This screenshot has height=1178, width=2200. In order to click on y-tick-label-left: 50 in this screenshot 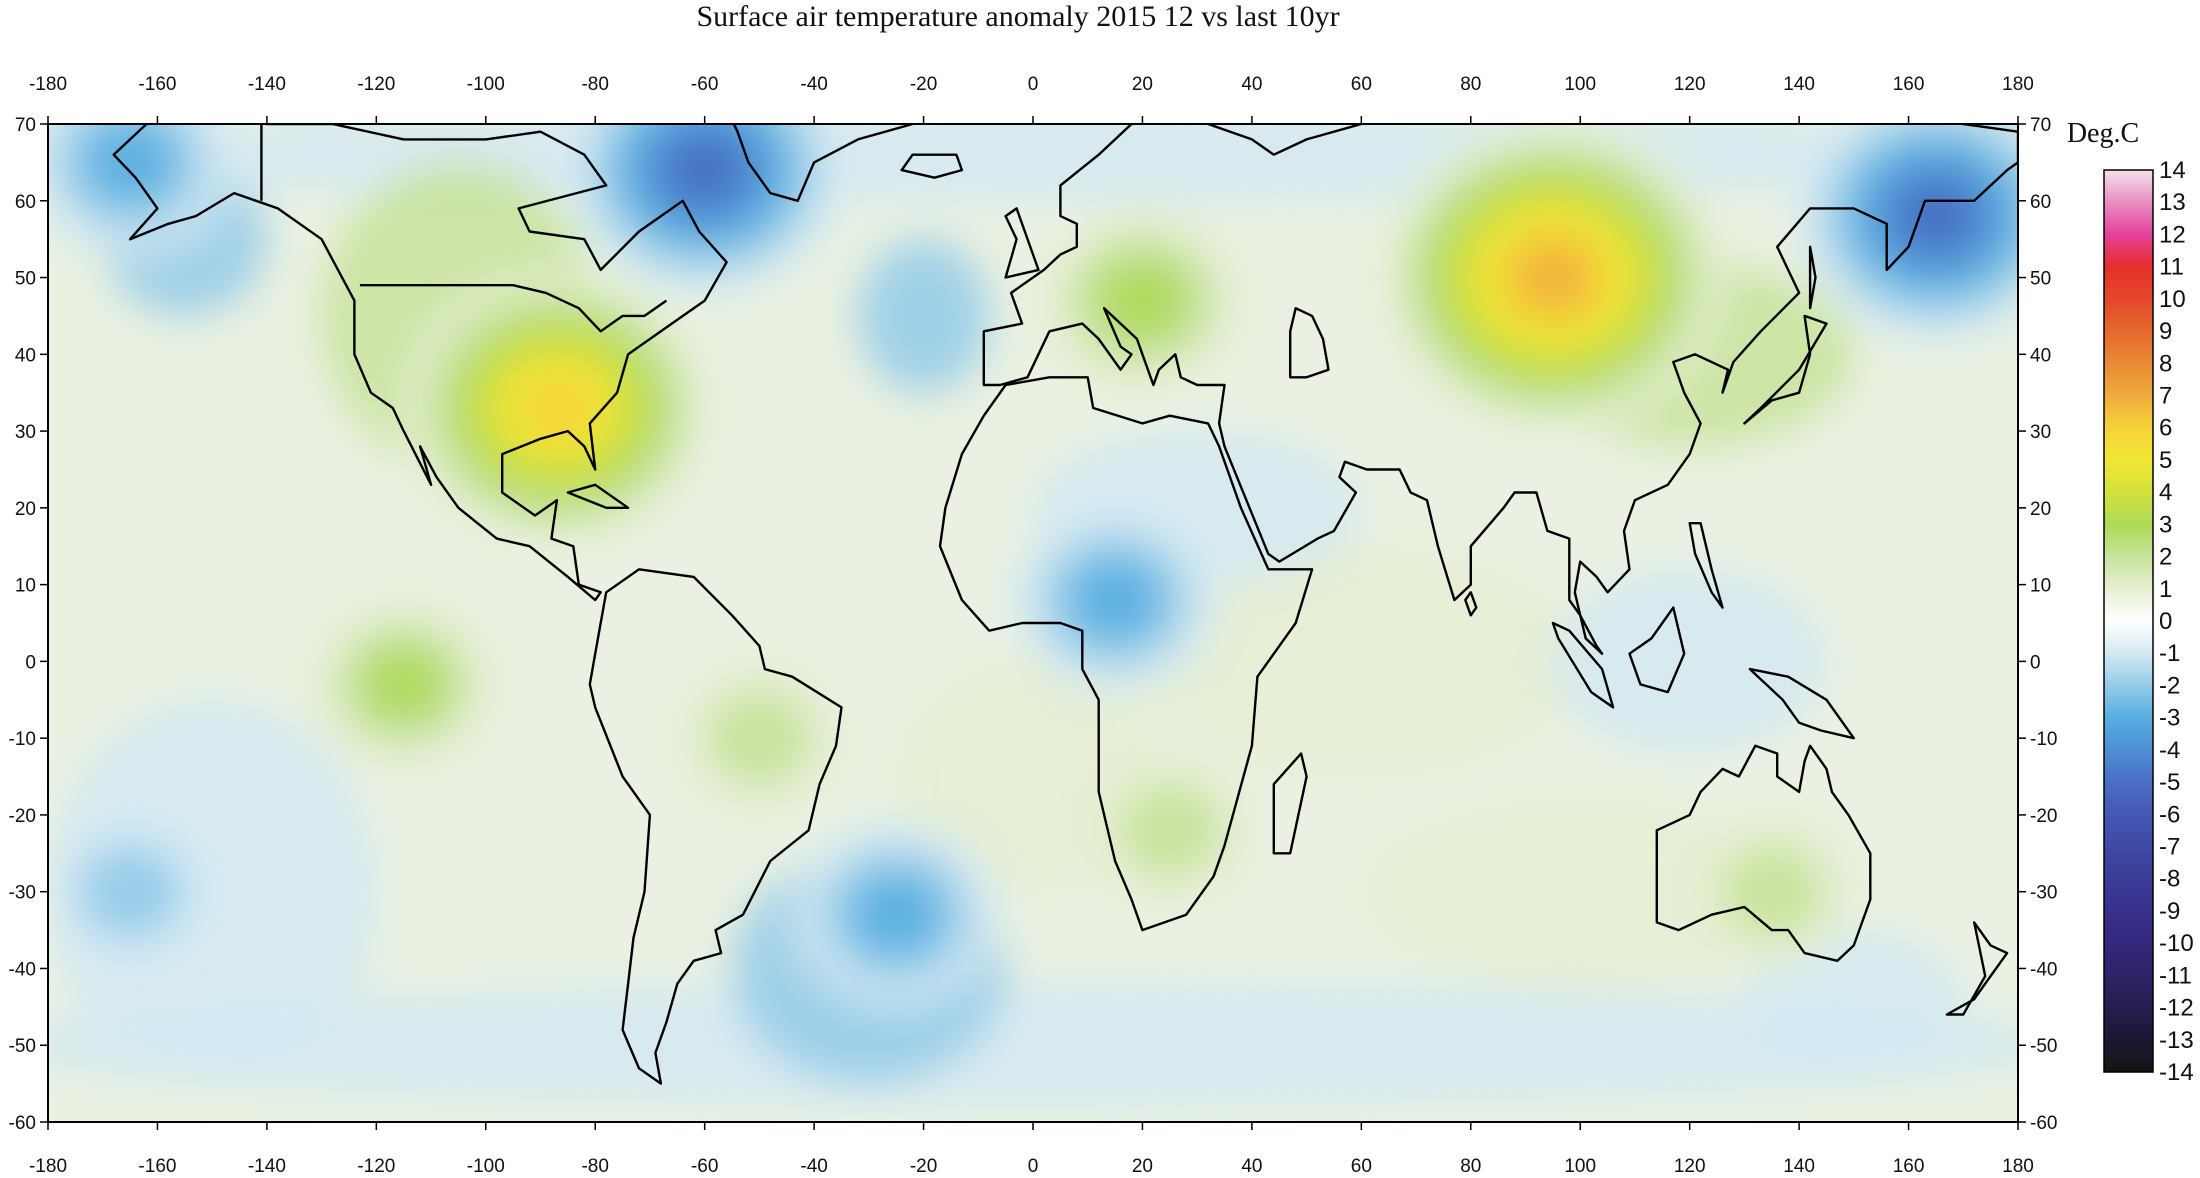, I will do `click(25, 279)`.